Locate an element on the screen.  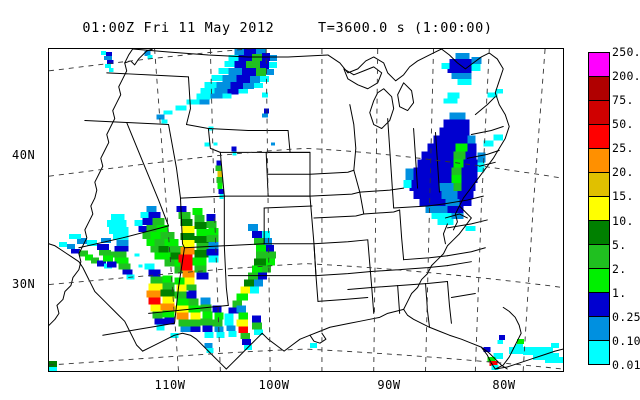
colorbar-label-10: 1. is located at coordinates (619, 292).